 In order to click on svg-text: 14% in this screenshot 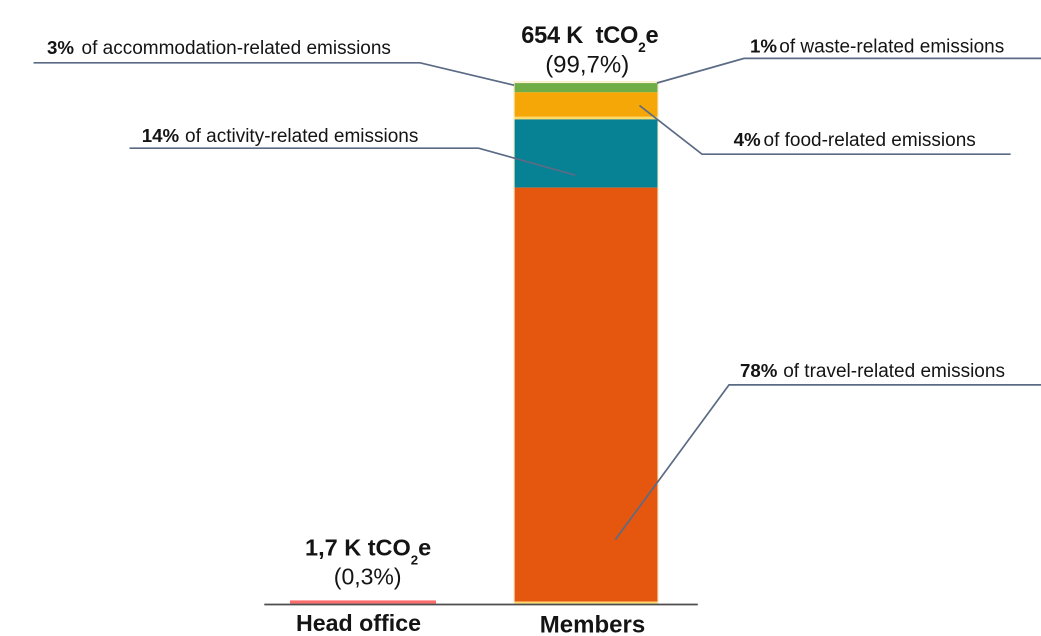, I will do `click(161, 135)`.